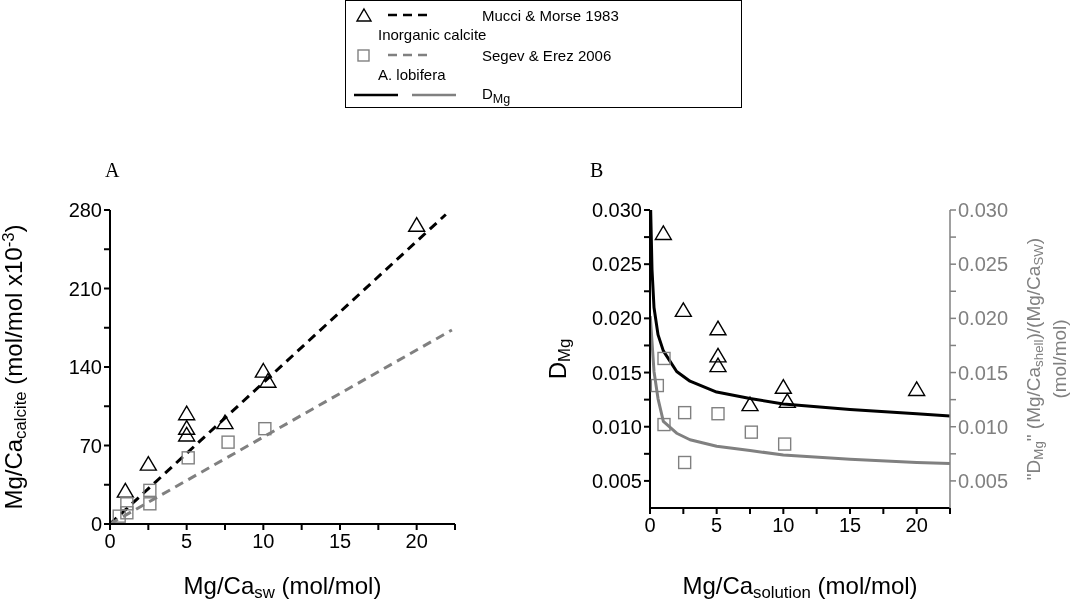 The height and width of the screenshot is (606, 1080). I want to click on chart-title: A, so click(112, 170).